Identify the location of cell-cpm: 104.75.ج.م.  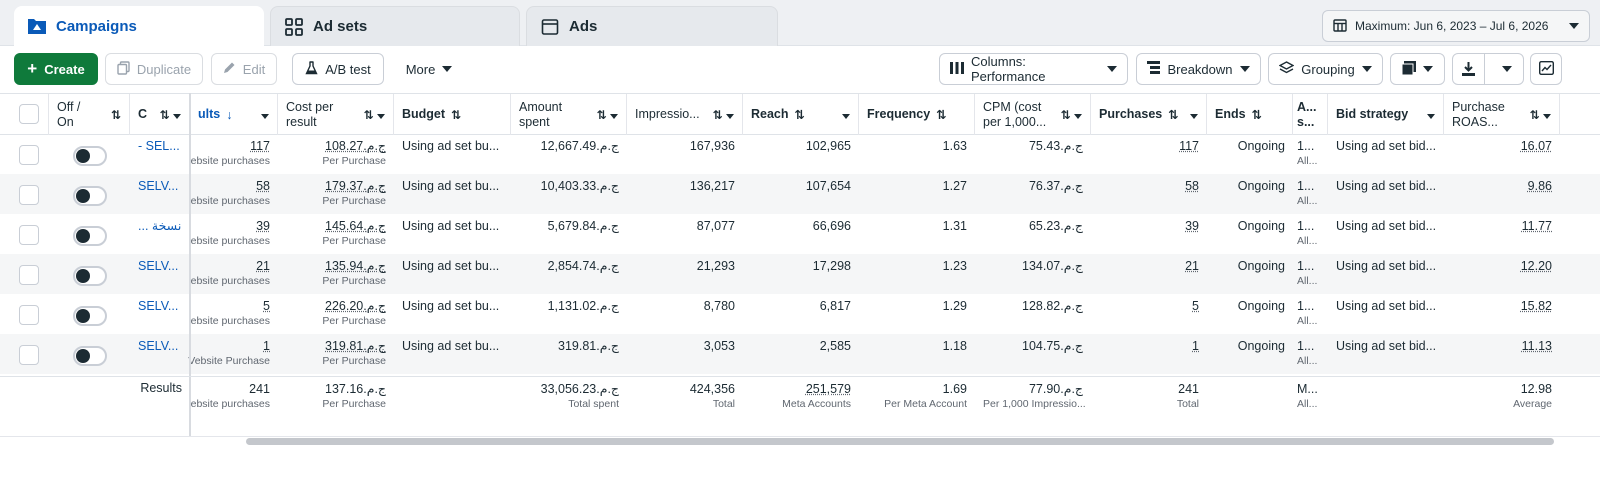
(1052, 346).